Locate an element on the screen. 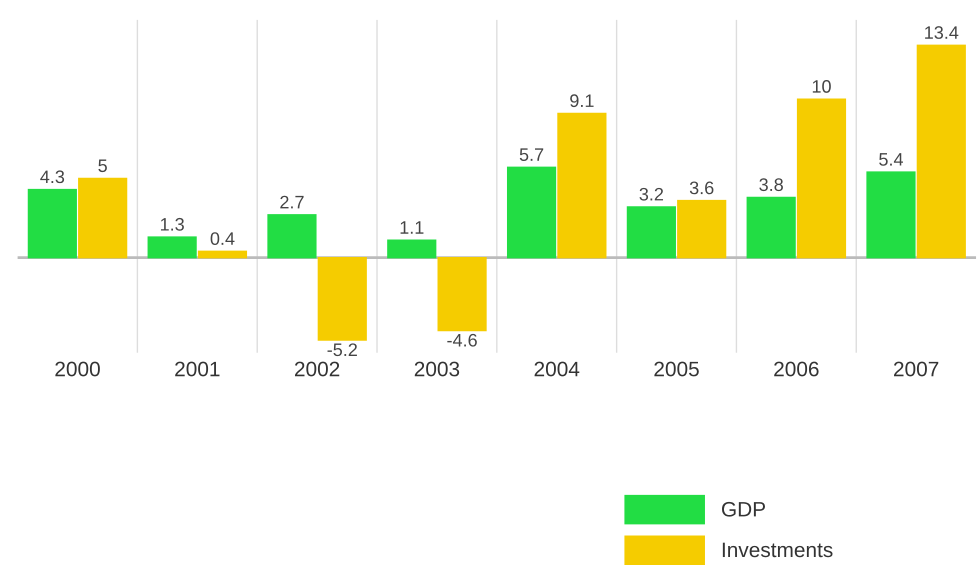 The height and width of the screenshot is (586, 978). data-label: -5.2 is located at coordinates (342, 349).